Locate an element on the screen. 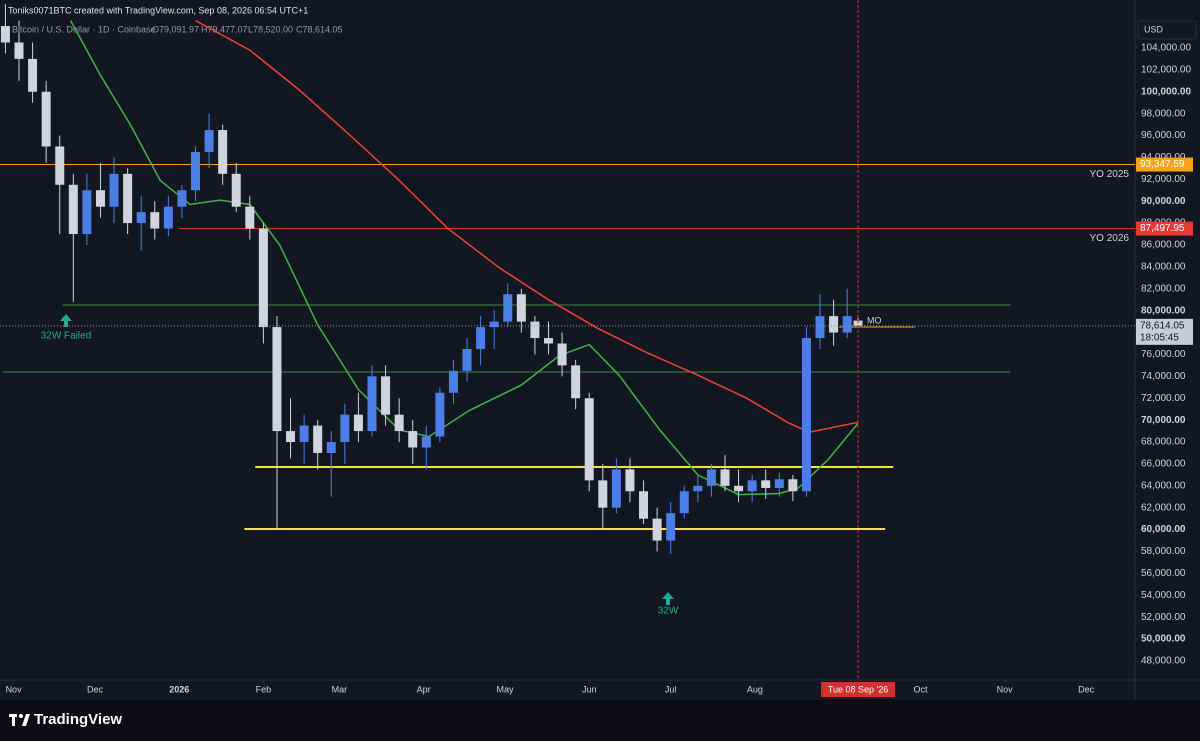 This screenshot has height=741, width=1200. y-tick-label: 98,000.00 is located at coordinates (1163, 113).